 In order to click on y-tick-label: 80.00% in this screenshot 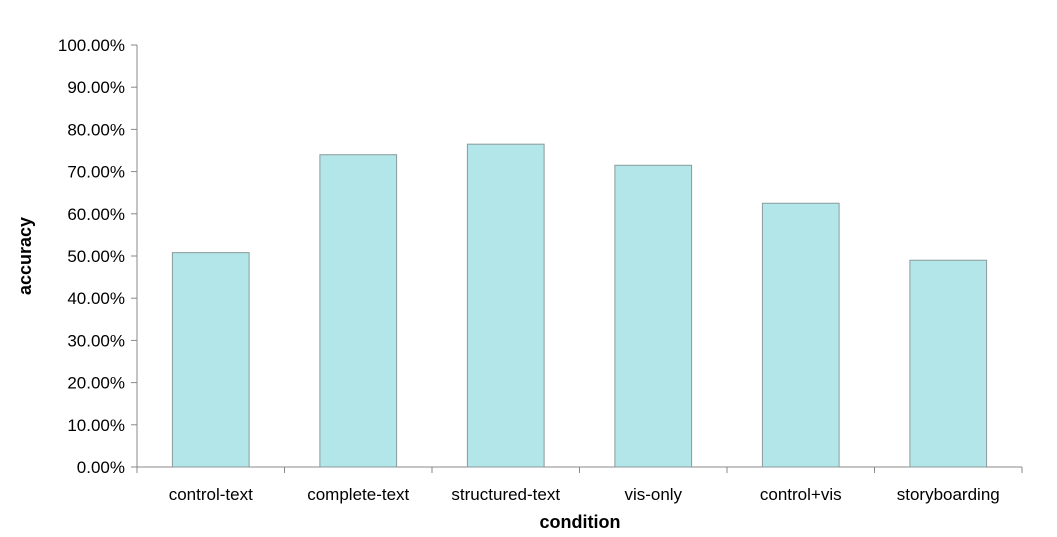, I will do `click(96, 129)`.